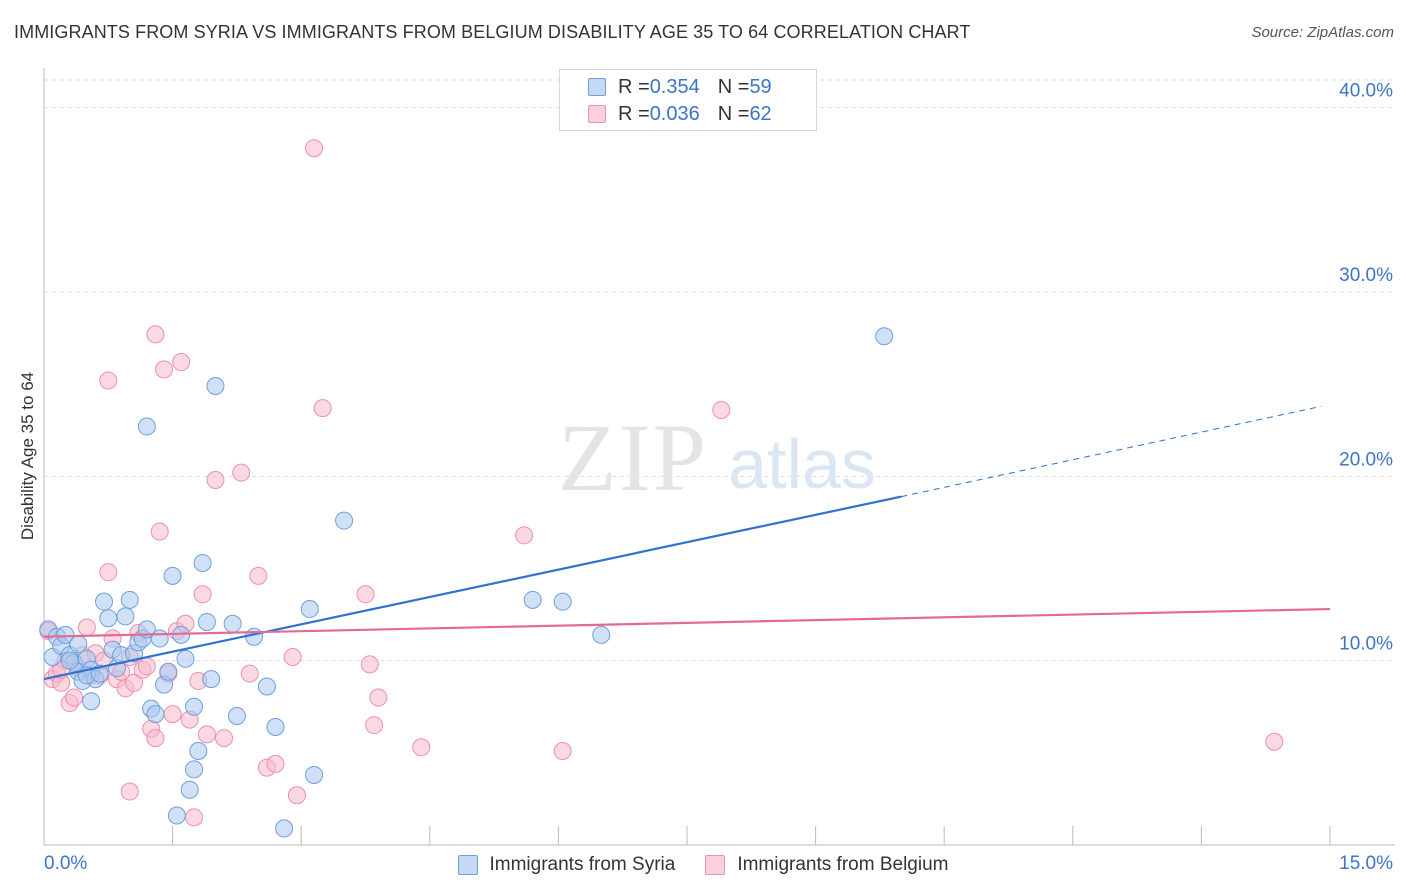  Describe the element at coordinates (674, 86) in the screenshot. I see `legend-r-value: 0.354` at that location.